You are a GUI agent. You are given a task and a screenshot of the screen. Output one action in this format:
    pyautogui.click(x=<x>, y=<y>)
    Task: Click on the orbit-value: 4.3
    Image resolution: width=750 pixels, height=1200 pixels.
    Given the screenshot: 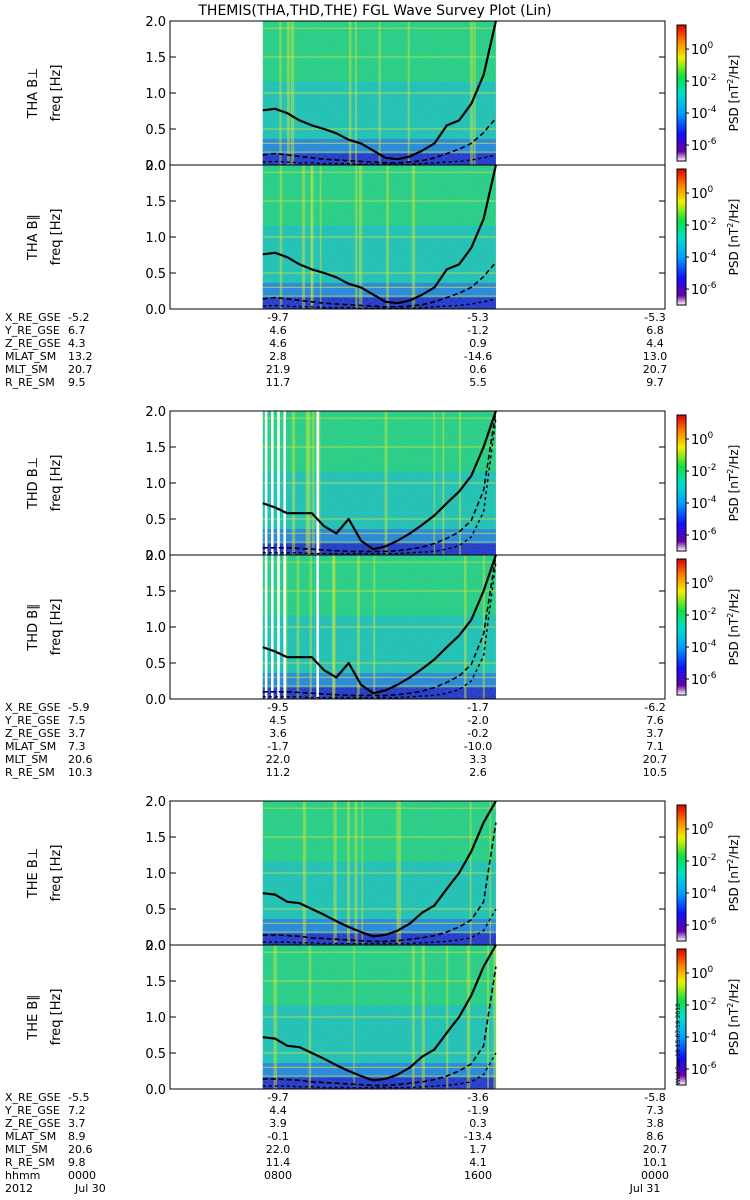 What is the action you would take?
    pyautogui.click(x=77, y=343)
    